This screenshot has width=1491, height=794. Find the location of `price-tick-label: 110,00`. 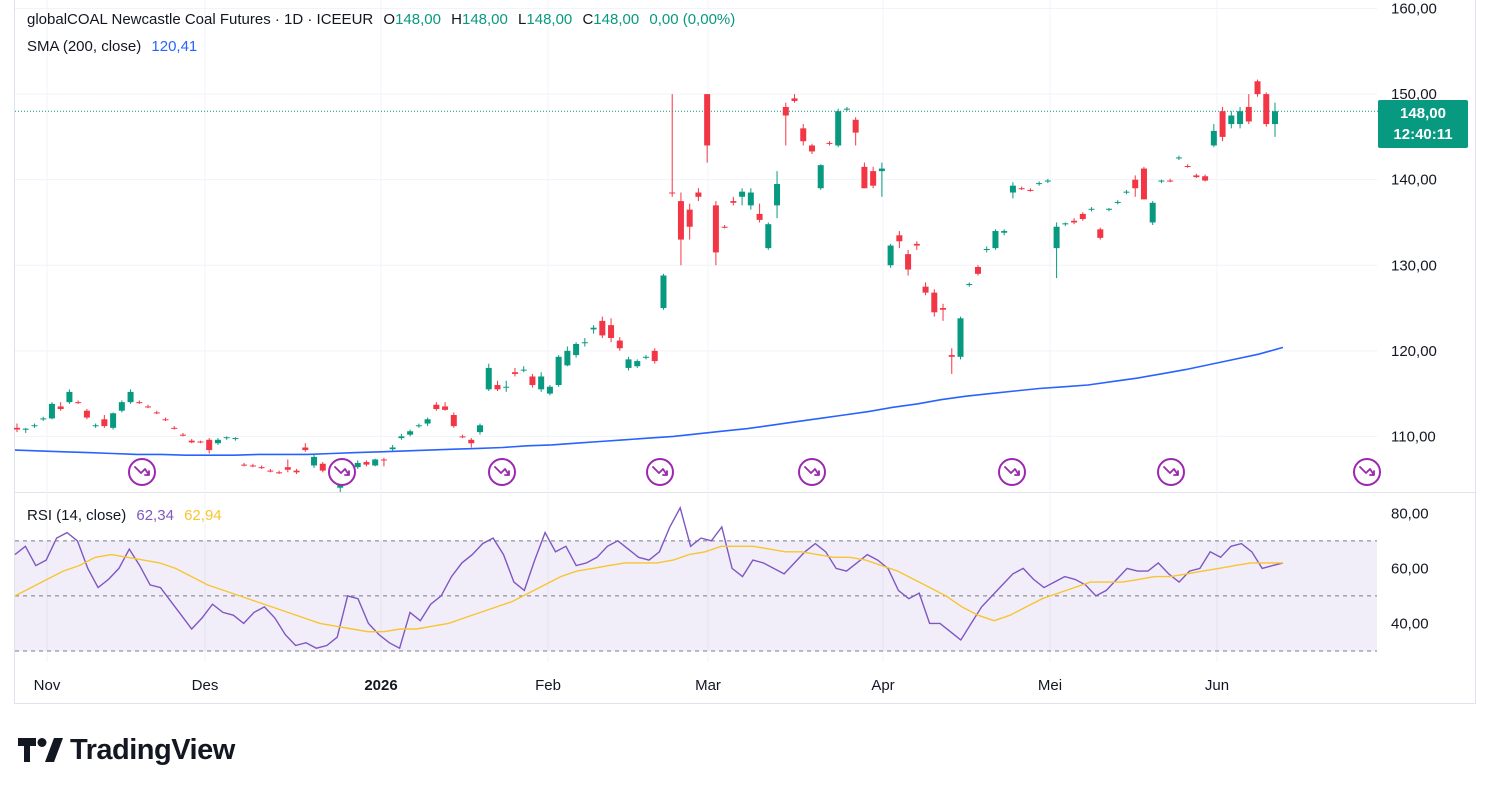

price-tick-label: 110,00 is located at coordinates (1413, 436).